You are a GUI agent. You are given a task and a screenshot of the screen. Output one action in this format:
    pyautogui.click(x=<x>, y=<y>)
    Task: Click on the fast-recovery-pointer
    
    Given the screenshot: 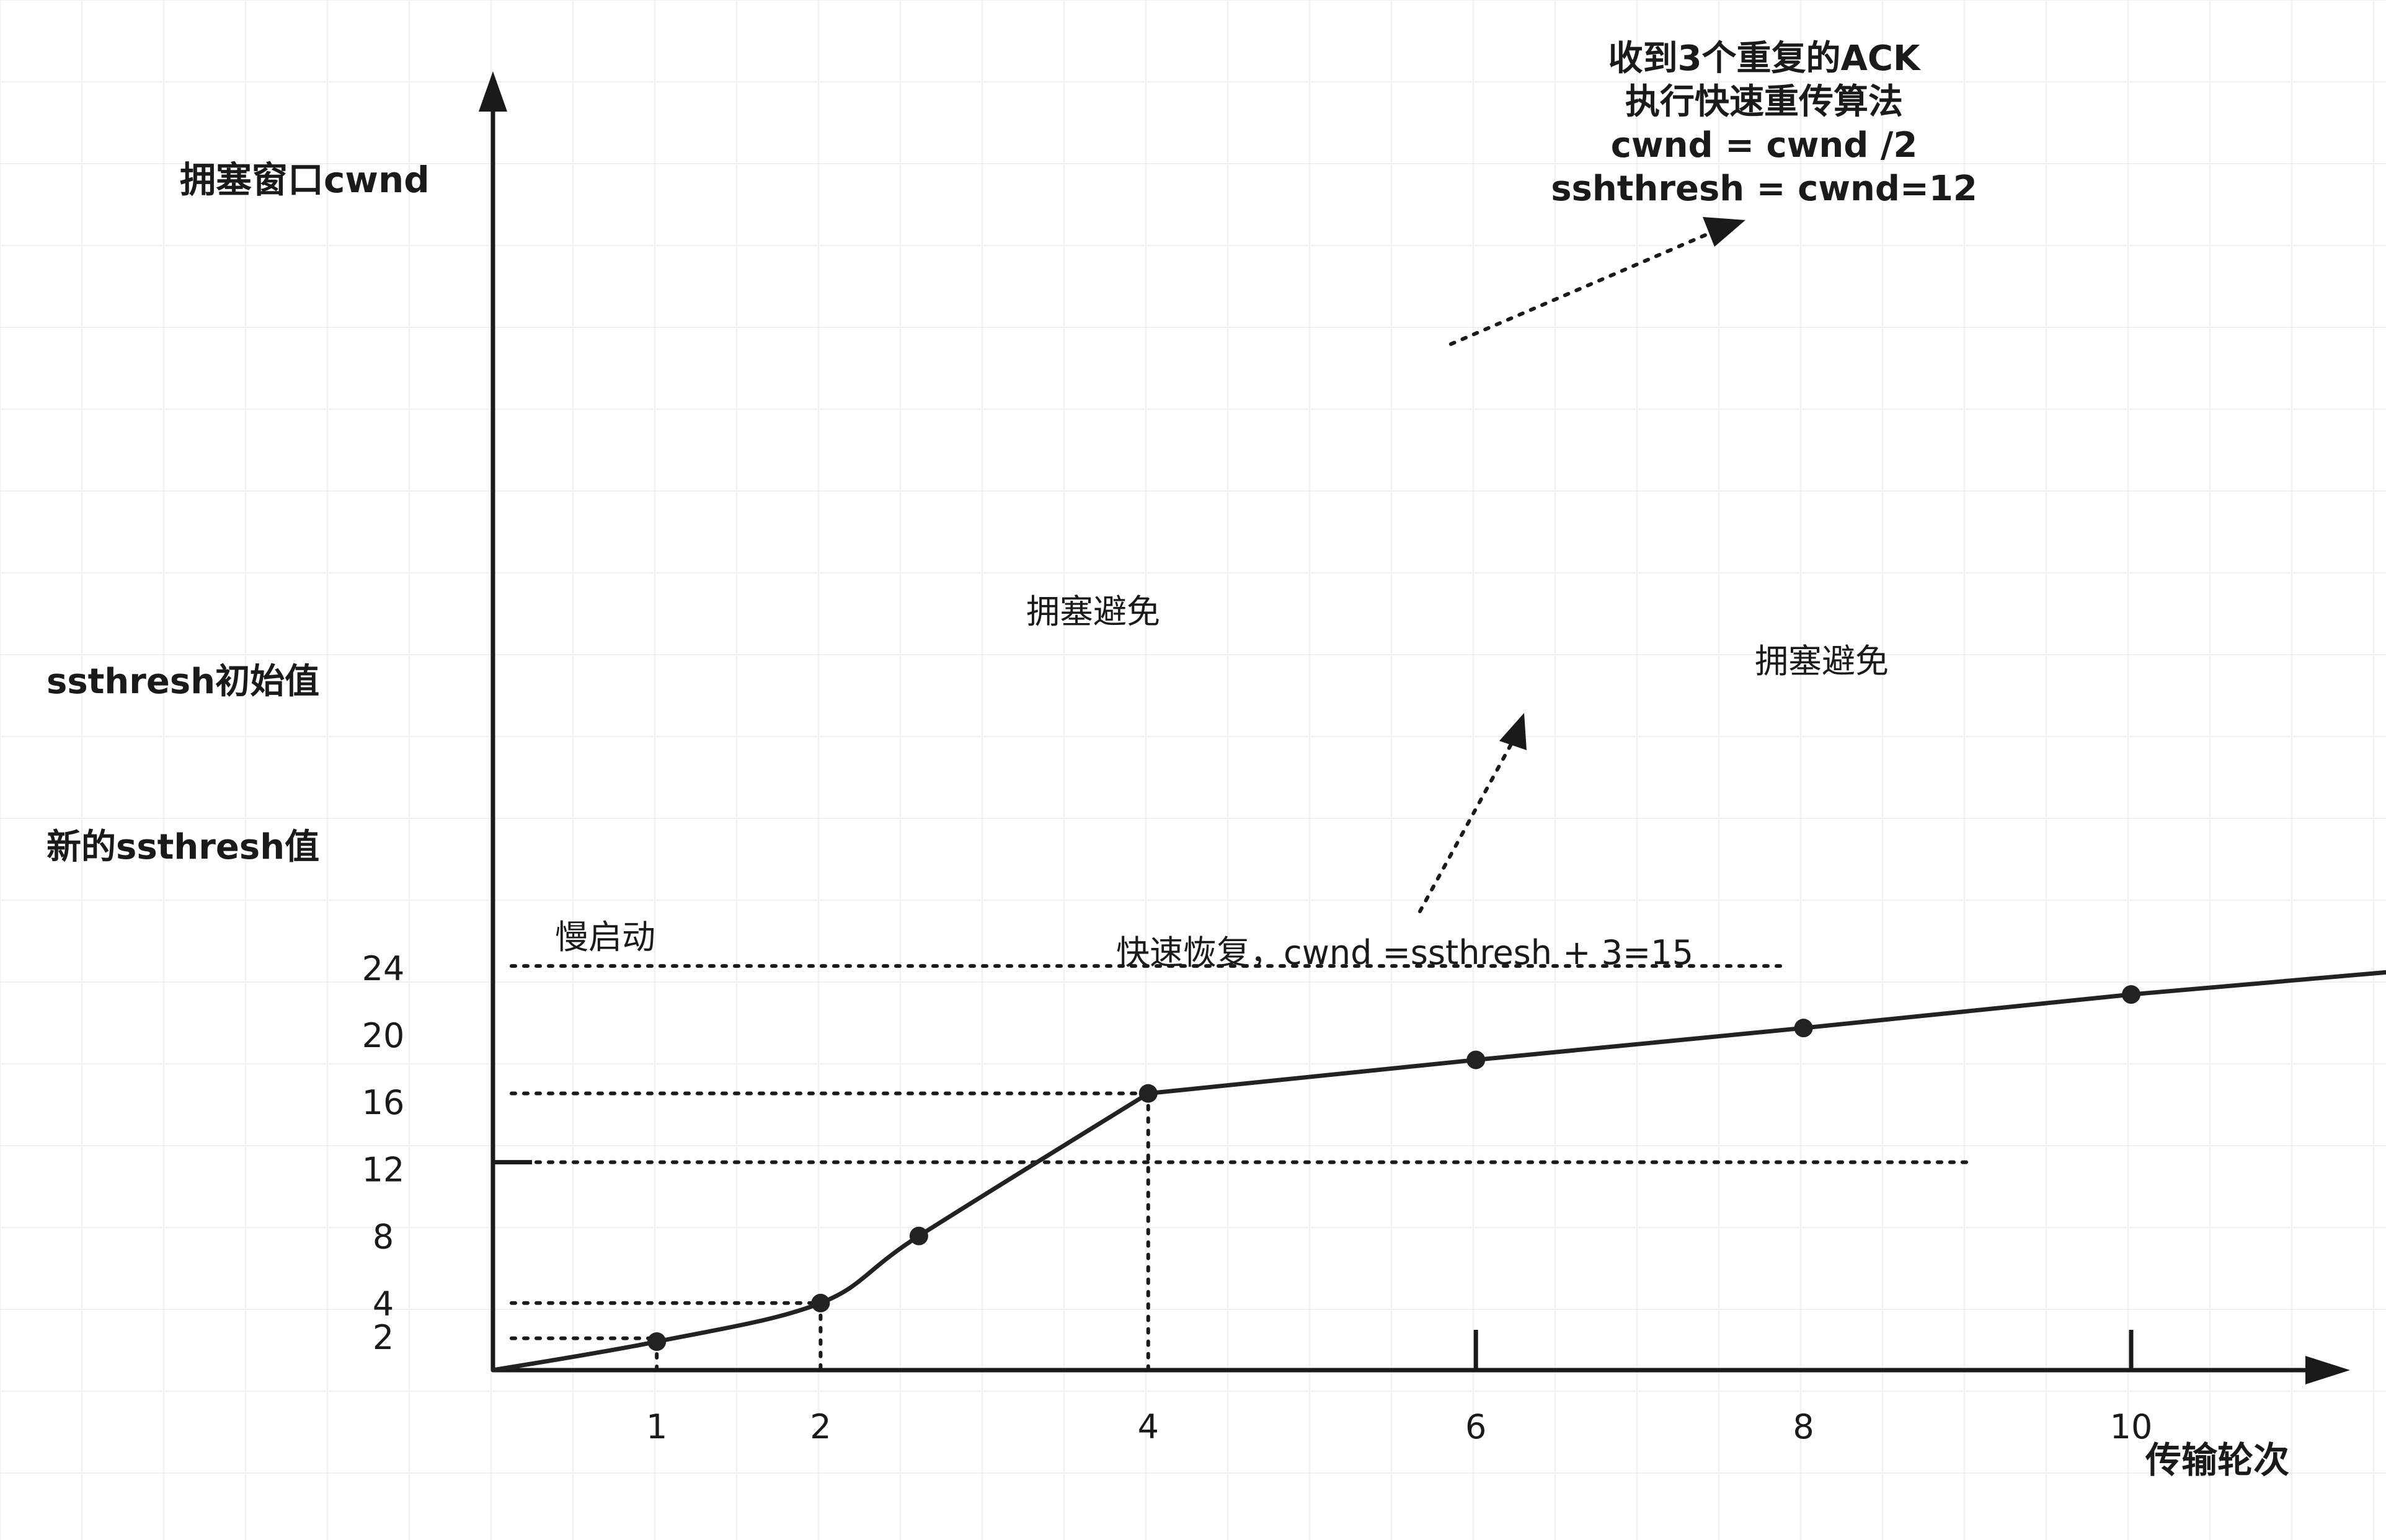 What is the action you would take?
    pyautogui.click(x=1467, y=826)
    